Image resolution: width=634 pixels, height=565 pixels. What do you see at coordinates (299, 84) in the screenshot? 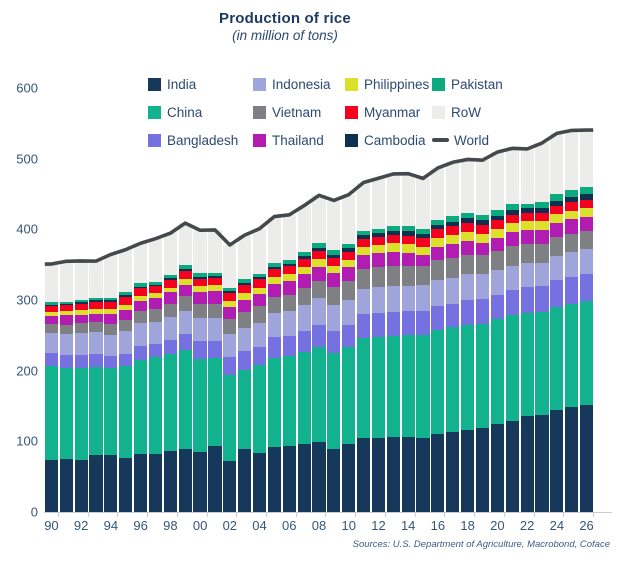
I see `legend-item-indonesia: Indonesia` at bounding box center [299, 84].